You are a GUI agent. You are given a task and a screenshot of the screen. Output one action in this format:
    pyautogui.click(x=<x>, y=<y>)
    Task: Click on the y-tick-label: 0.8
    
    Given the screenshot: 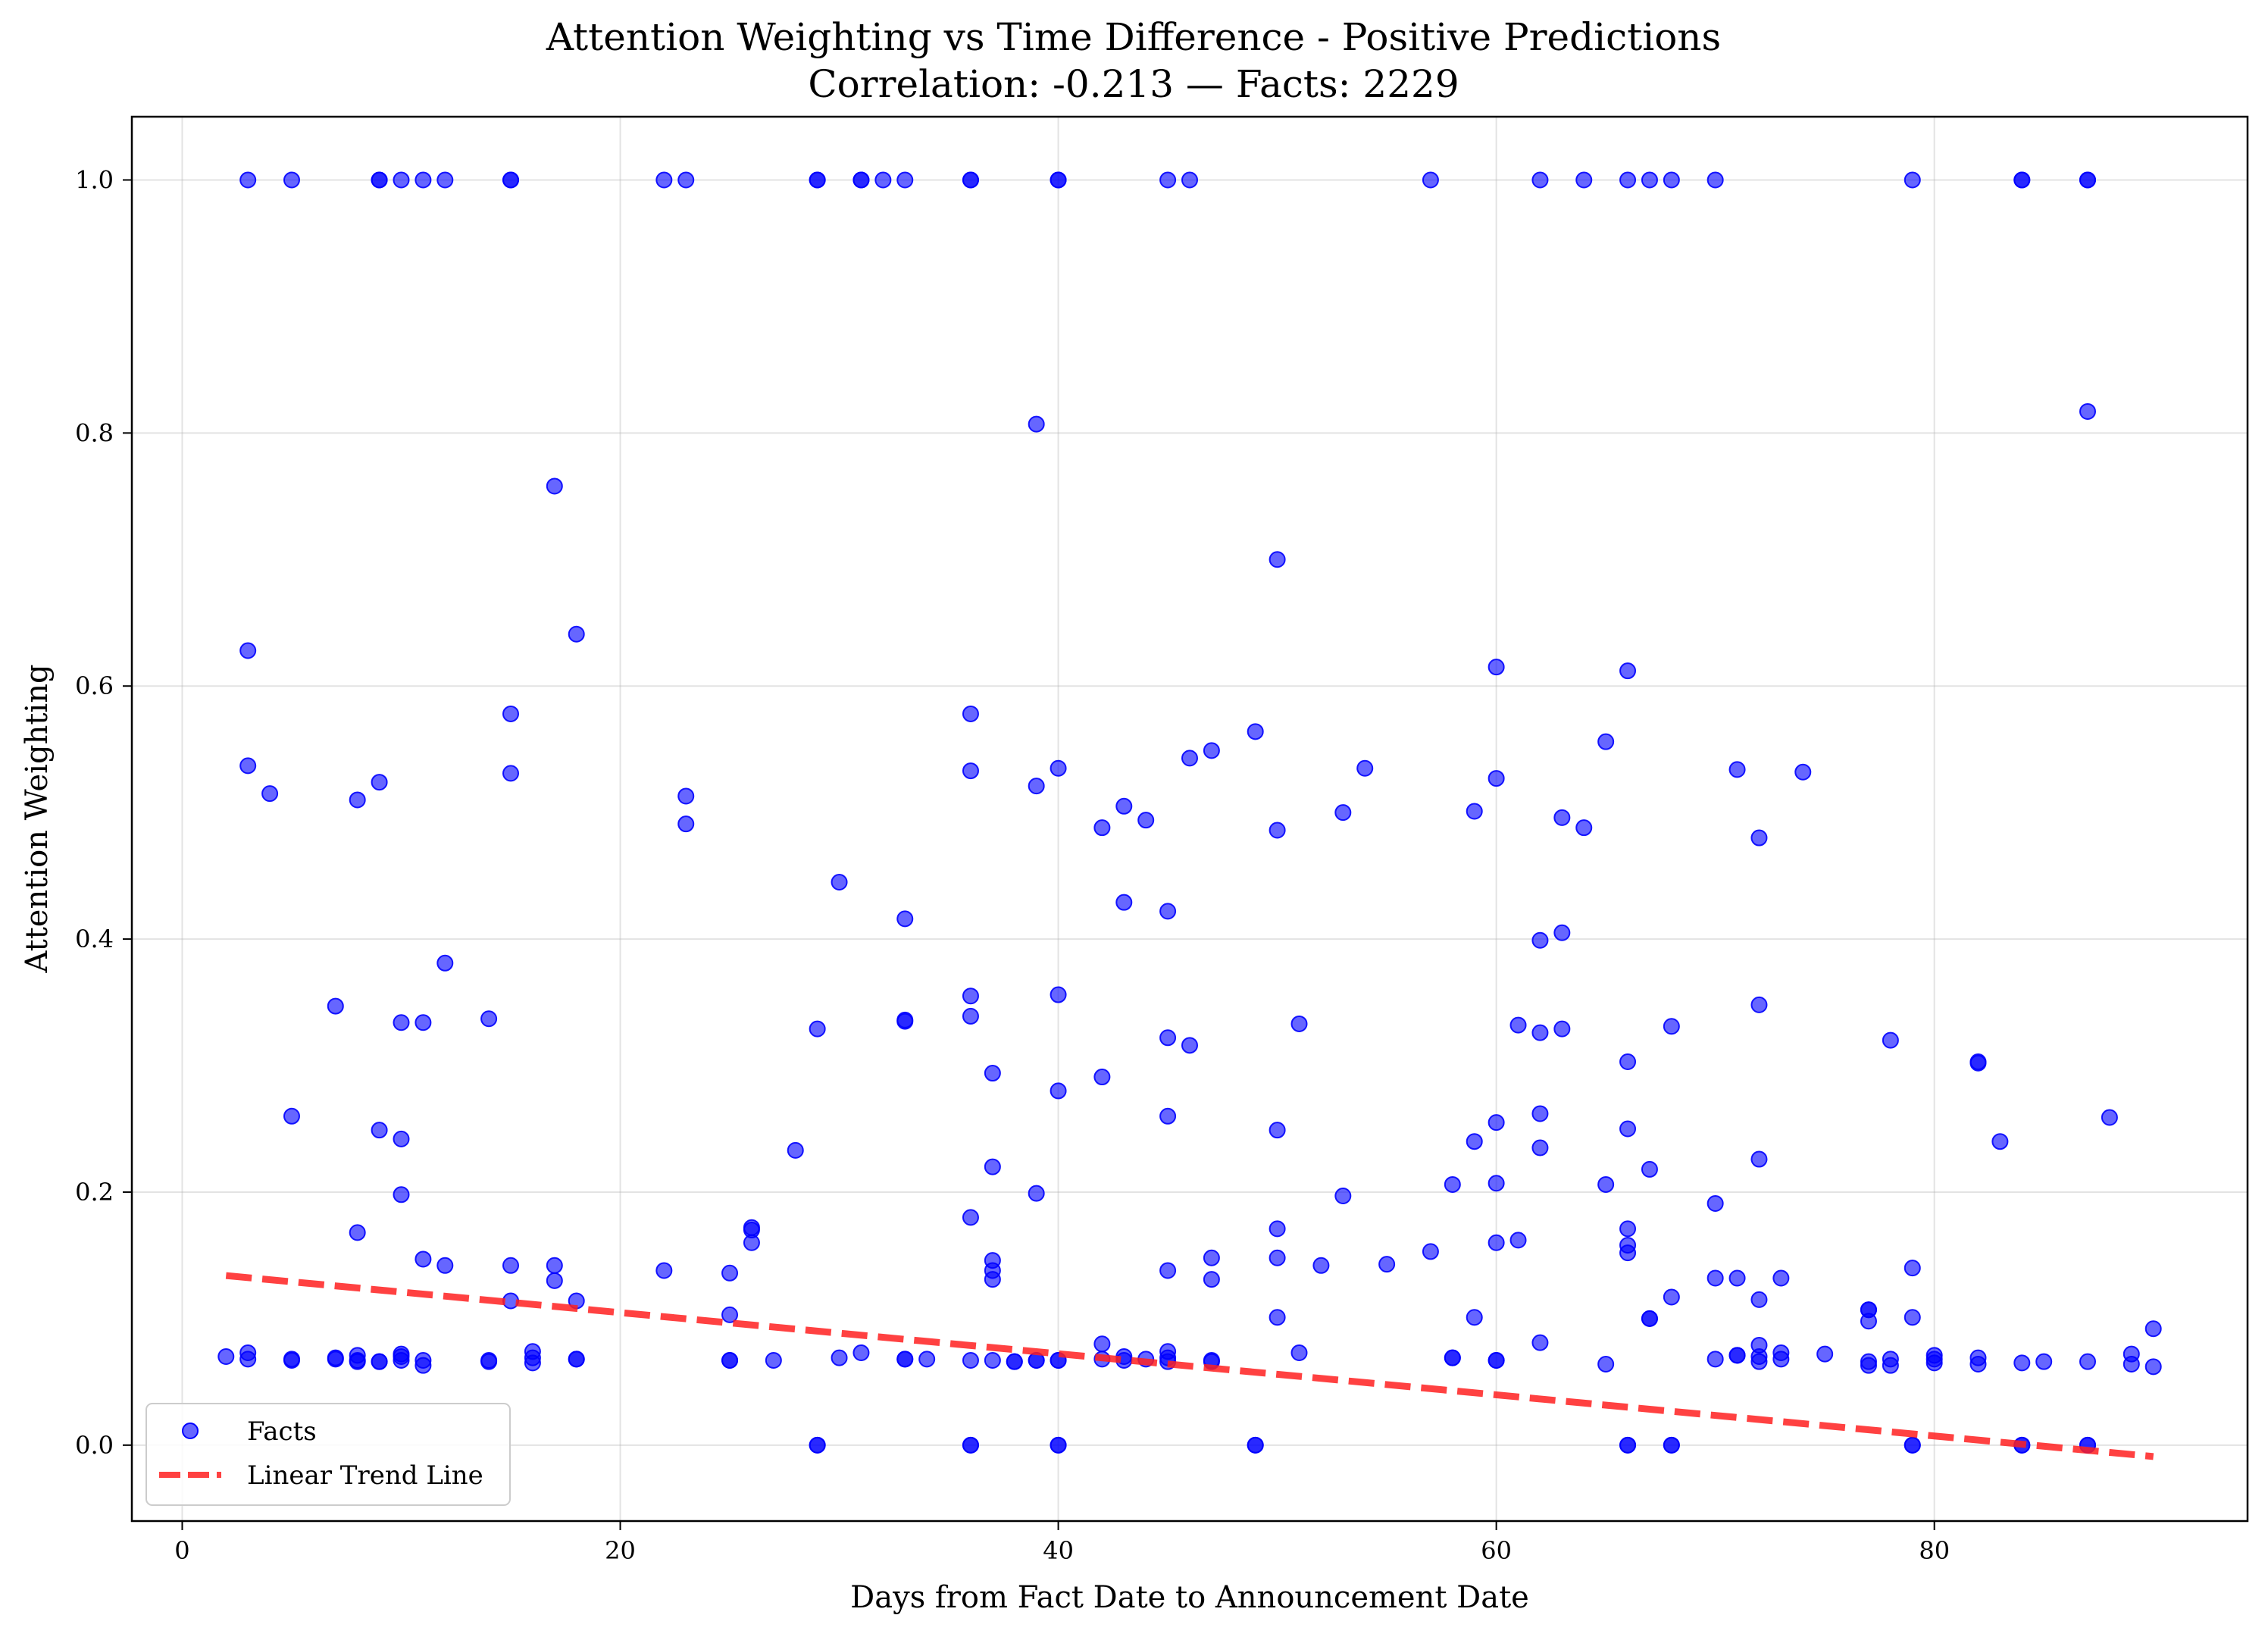 What is the action you would take?
    pyautogui.click(x=94, y=432)
    